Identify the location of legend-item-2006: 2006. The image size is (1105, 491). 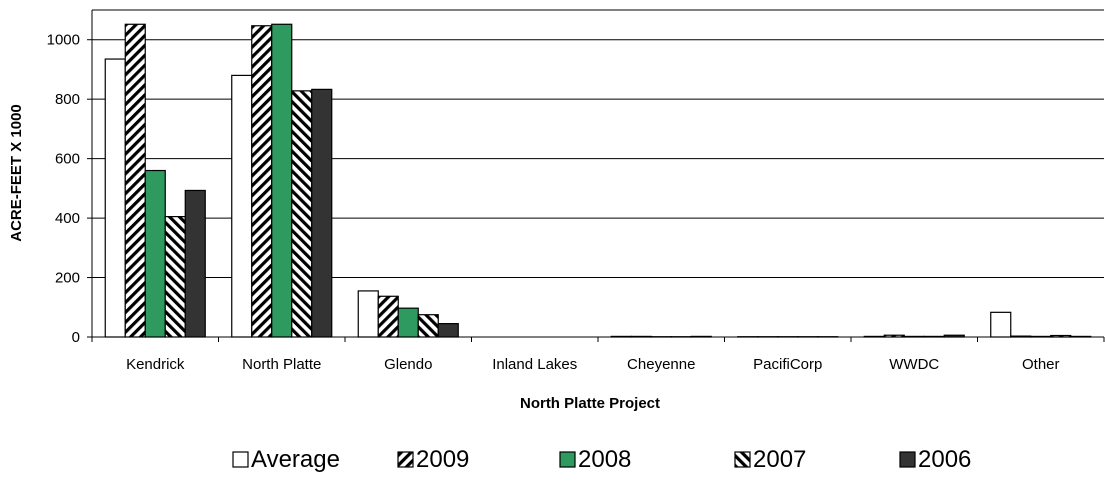
(935, 459).